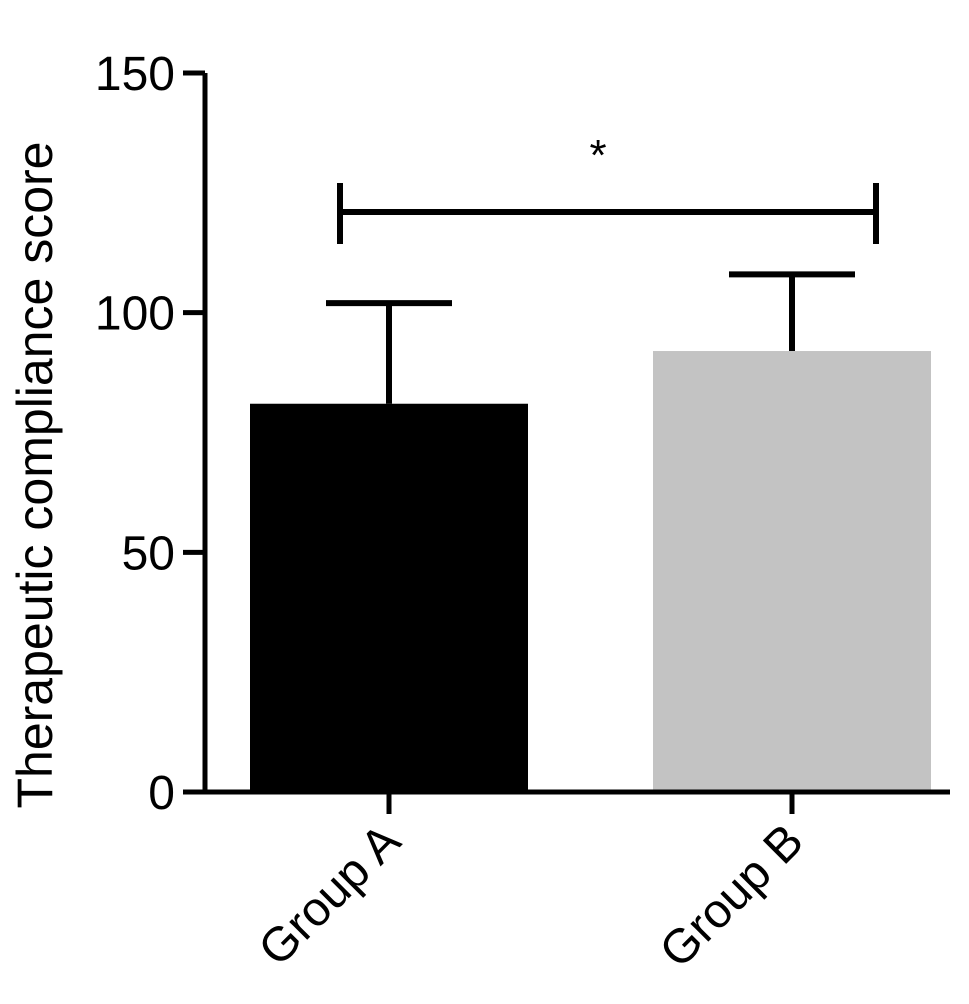 The width and height of the screenshot is (969, 1004). Describe the element at coordinates (135, 314) in the screenshot. I see `y-tick-label-100: 100` at that location.